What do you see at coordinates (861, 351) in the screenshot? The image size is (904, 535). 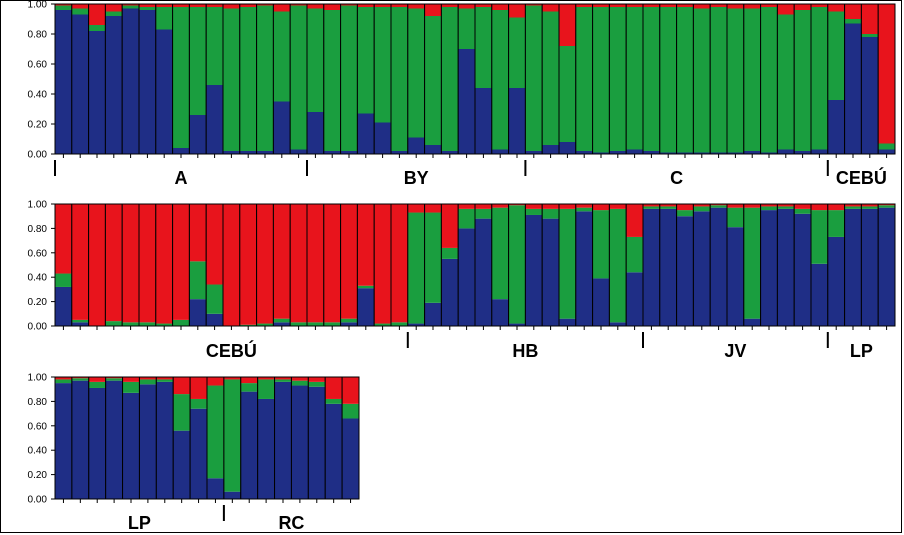 I see `group-label-lp: LP` at bounding box center [861, 351].